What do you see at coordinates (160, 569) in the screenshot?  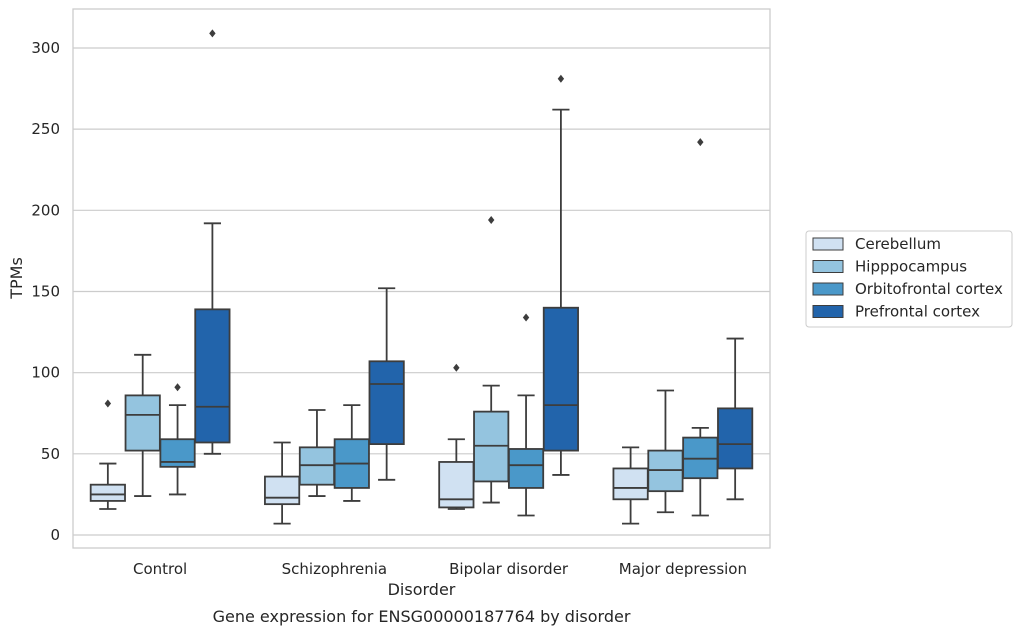 I see `x-tick-label-0: Control` at bounding box center [160, 569].